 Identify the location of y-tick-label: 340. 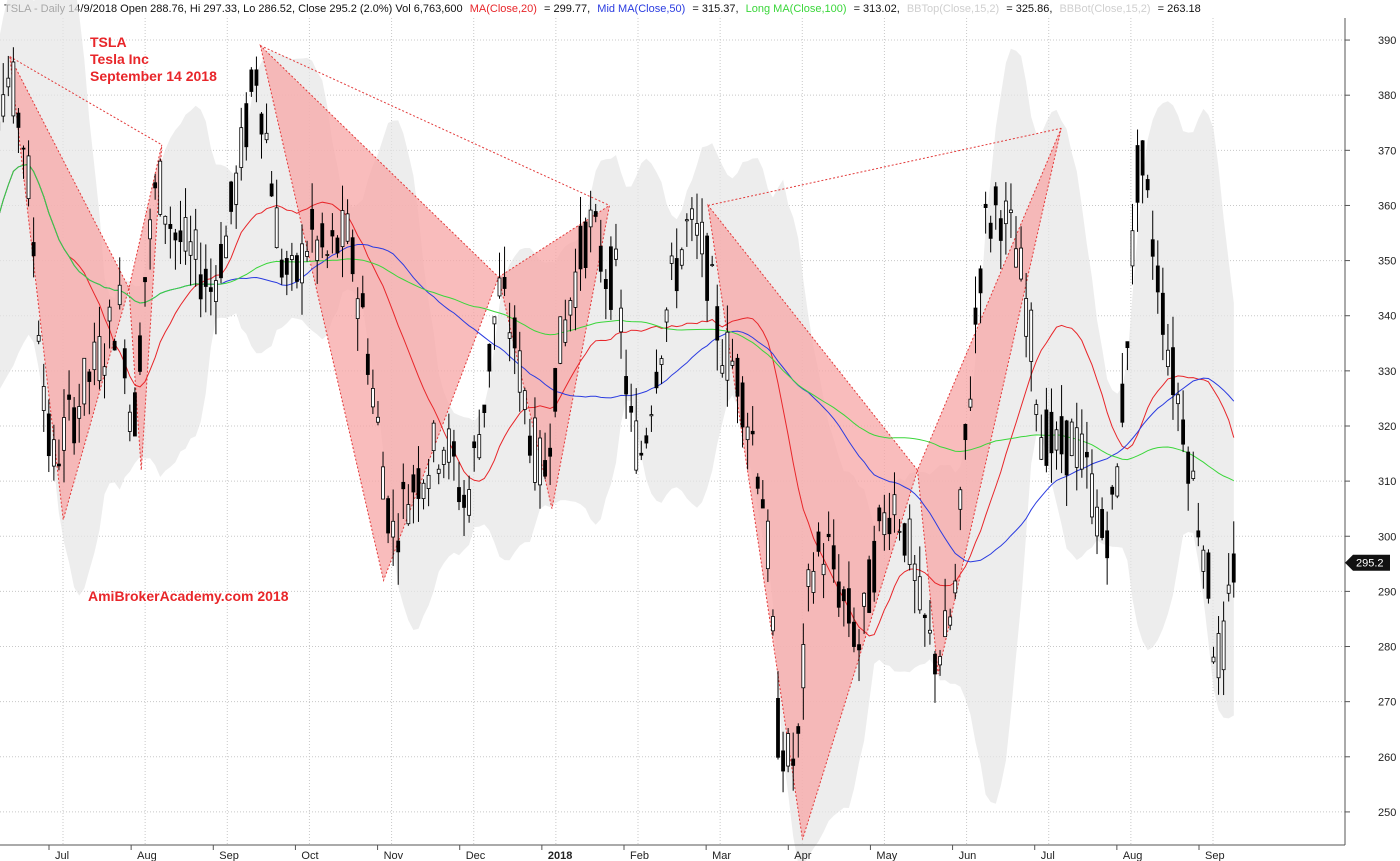
(1387, 317).